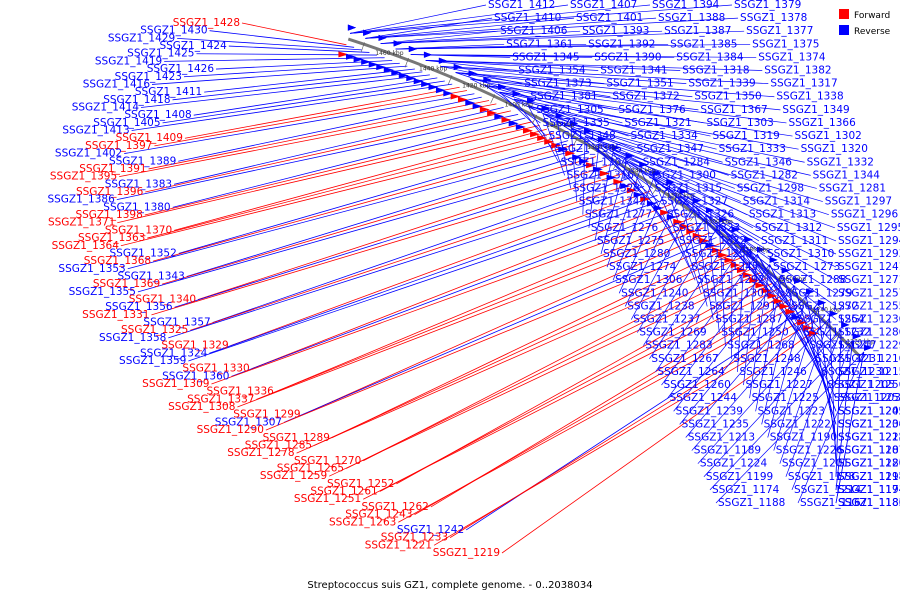 This screenshot has width=900, height=600. I want to click on feature-label-right: SSGZ1_1344, so click(847, 175).